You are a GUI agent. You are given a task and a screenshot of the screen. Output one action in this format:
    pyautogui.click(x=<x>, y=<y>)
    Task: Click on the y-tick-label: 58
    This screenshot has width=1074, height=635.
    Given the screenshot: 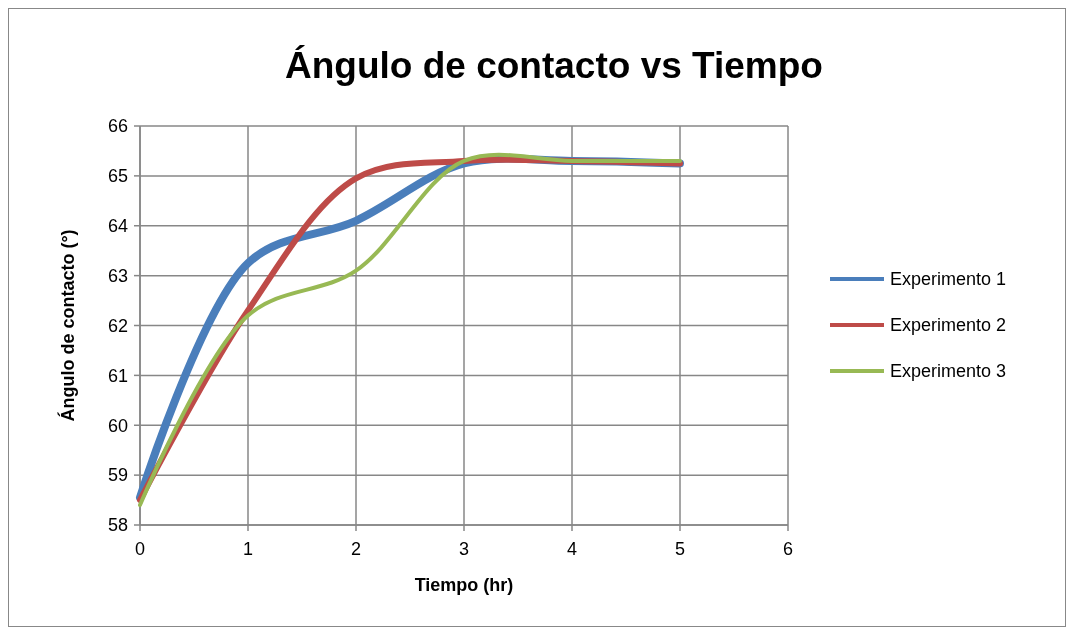 What is the action you would take?
    pyautogui.click(x=117, y=525)
    